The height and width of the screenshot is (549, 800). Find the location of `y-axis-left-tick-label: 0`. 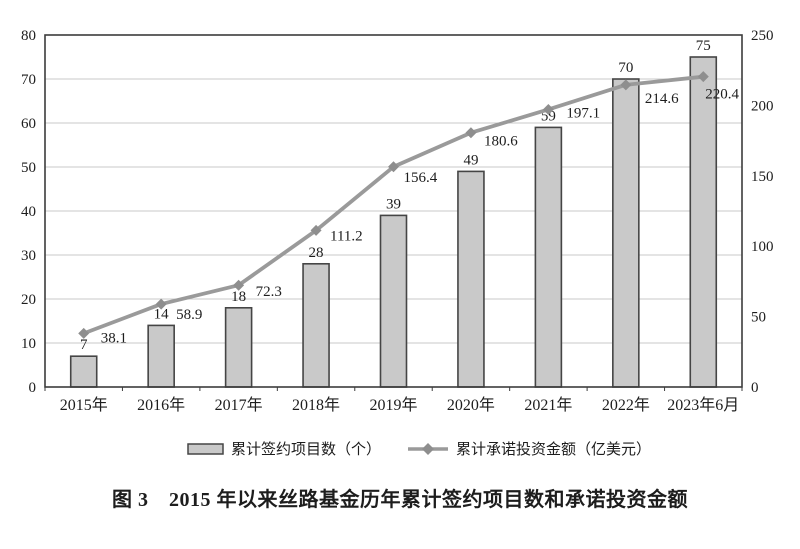

y-axis-left-tick-label: 0 is located at coordinates (33, 388).